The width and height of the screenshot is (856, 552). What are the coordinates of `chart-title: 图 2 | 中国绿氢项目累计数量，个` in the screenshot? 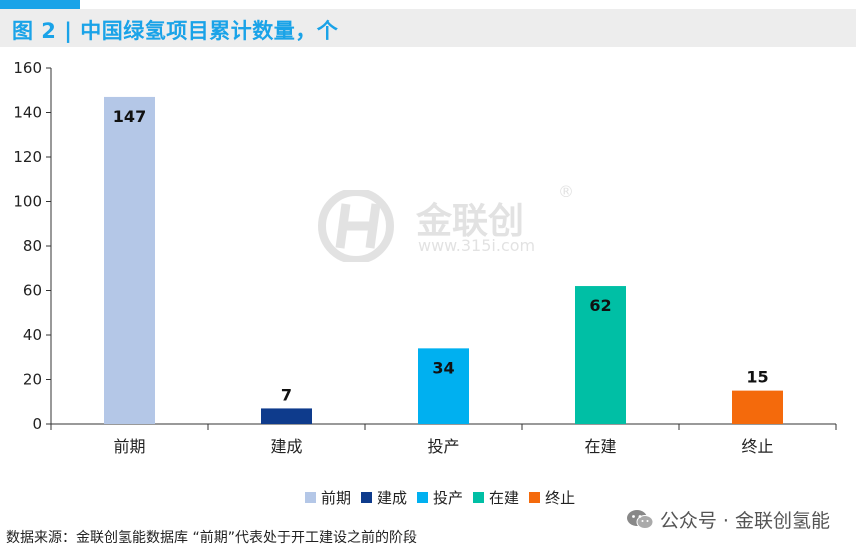 It's located at (175, 31).